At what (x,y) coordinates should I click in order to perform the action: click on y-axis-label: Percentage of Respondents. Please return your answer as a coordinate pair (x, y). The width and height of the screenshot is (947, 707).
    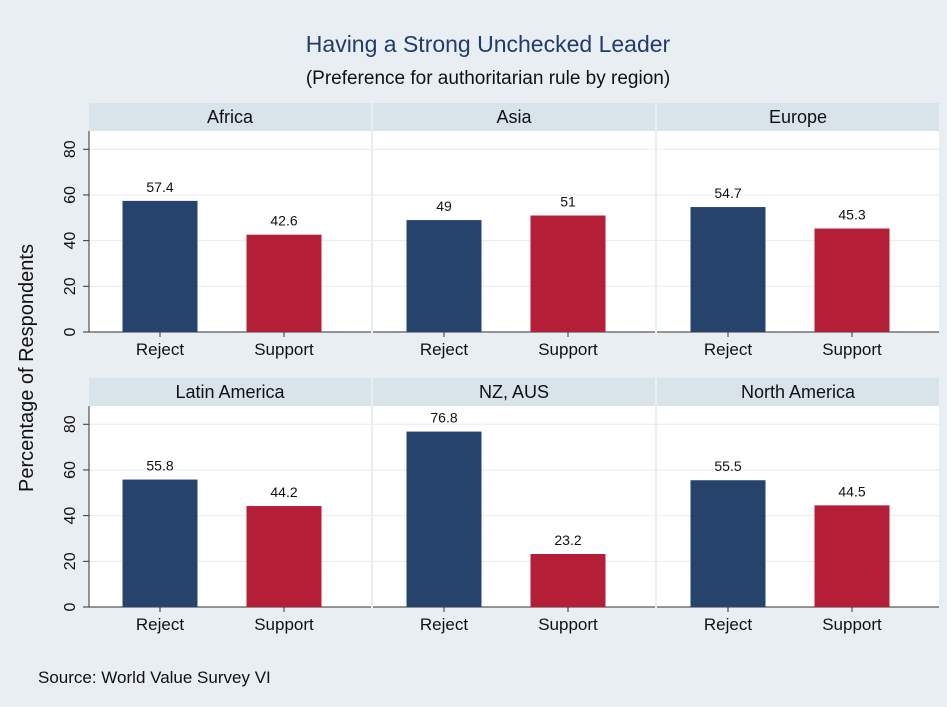
    Looking at the image, I should click on (27, 368).